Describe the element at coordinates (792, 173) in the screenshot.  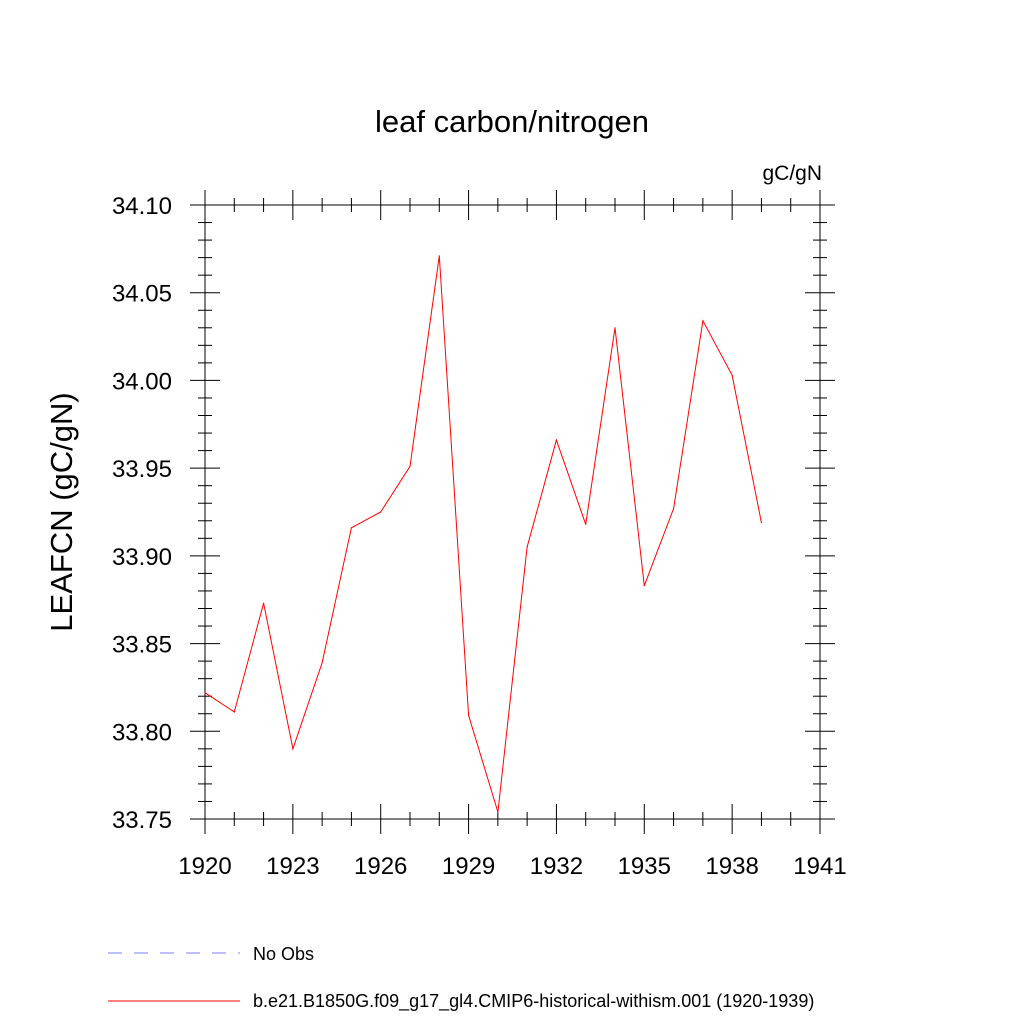
I see `units-label: gC/gN` at that location.